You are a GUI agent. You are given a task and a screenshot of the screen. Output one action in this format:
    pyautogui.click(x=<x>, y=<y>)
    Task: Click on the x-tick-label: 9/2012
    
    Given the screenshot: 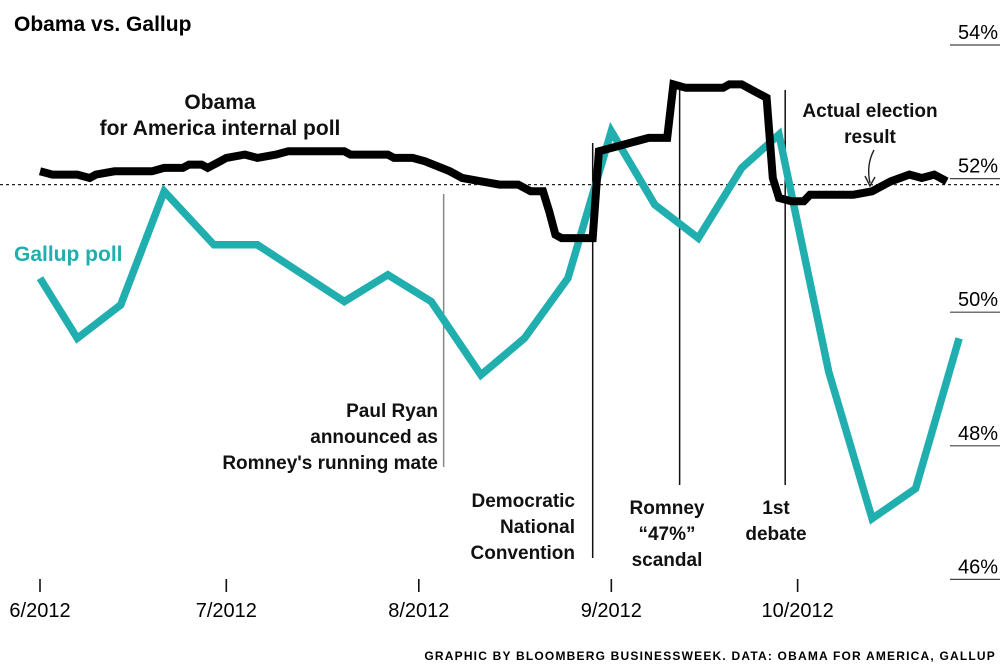 What is the action you would take?
    pyautogui.click(x=611, y=611)
    